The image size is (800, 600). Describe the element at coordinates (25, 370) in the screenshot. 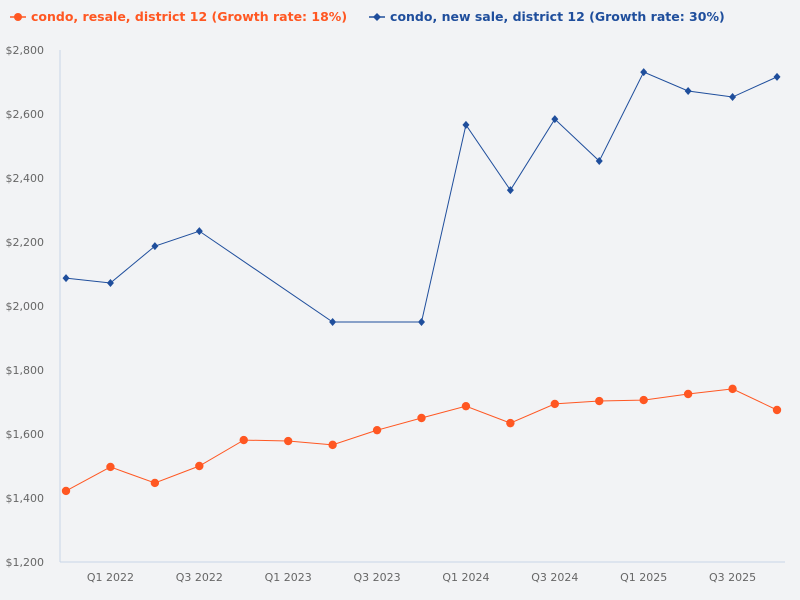

I see `y-tick-label: $1,800` at that location.